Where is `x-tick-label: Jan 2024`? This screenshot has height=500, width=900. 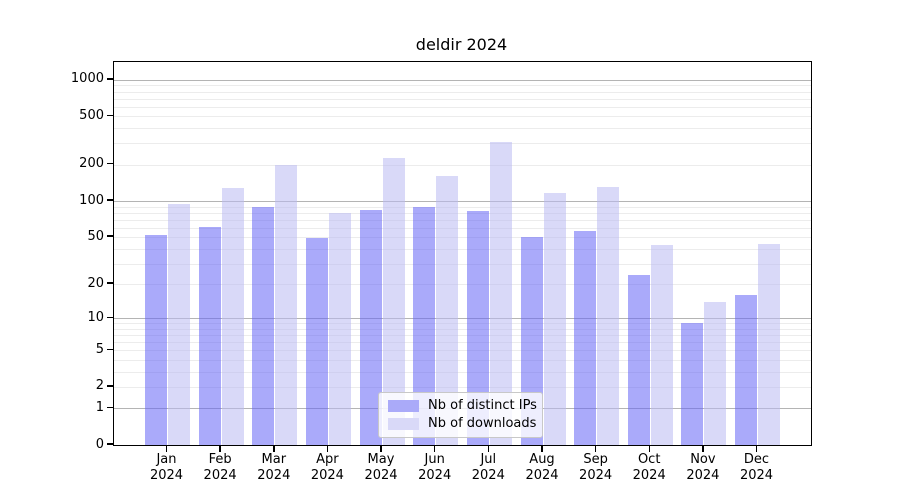 x-tick-label: Jan 2024 is located at coordinates (167, 468).